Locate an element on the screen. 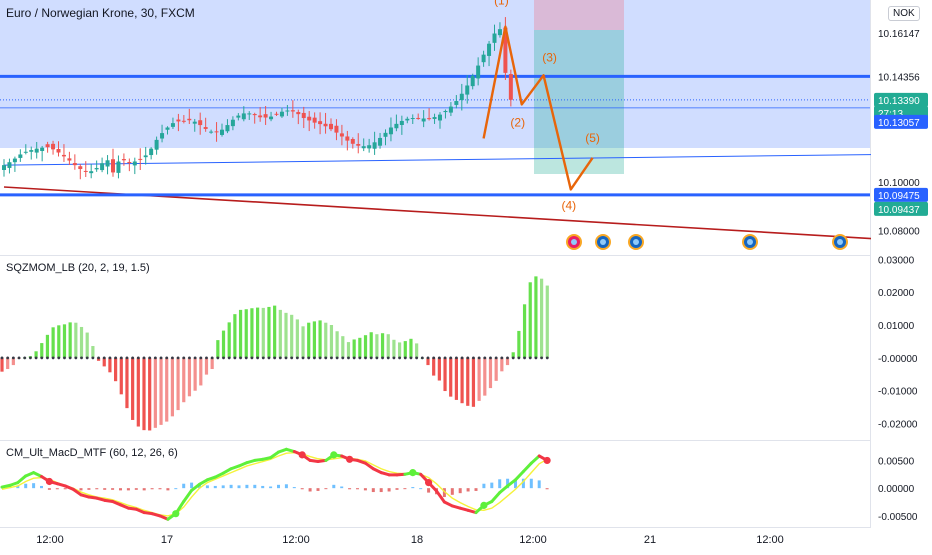  elliott-wave-path is located at coordinates (538, 108).